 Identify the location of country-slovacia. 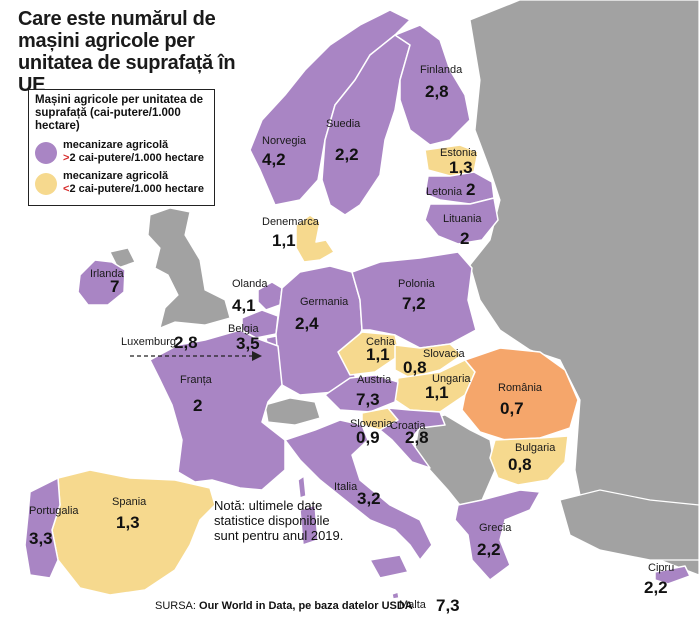
(428, 361).